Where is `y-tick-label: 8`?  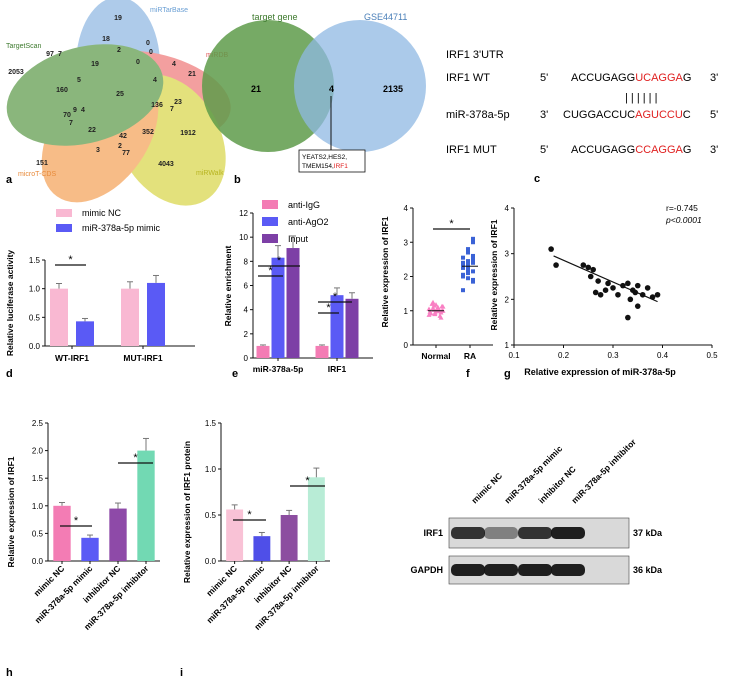 y-tick-label: 8 is located at coordinates (246, 261).